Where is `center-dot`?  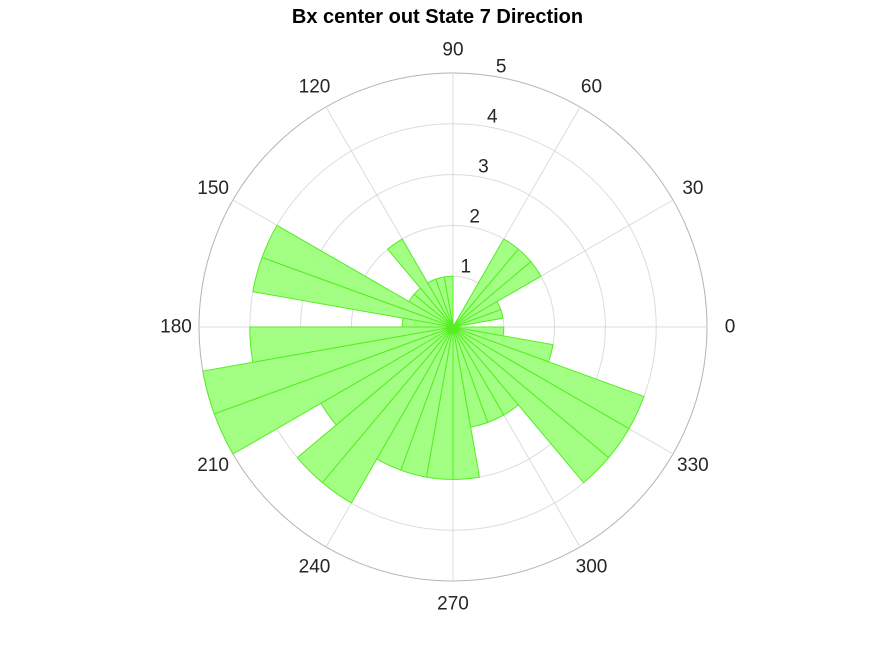 center-dot is located at coordinates (453, 327).